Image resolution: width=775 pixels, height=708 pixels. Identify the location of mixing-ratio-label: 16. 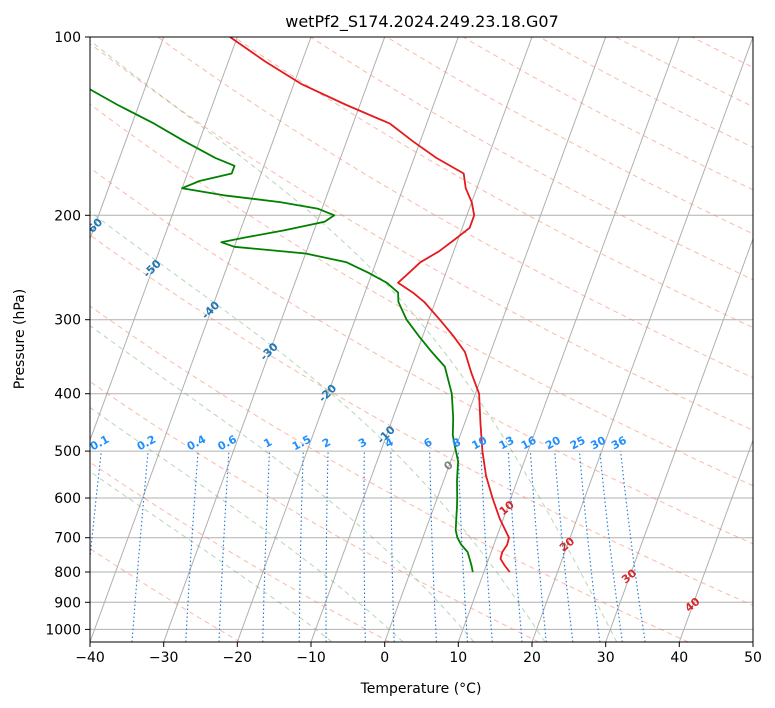
(529, 443).